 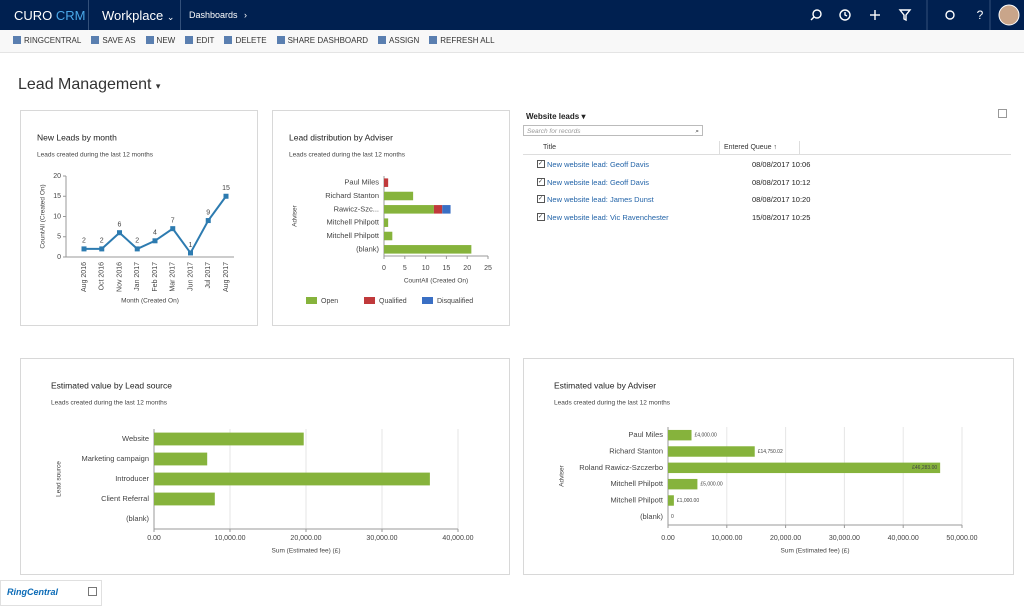 What do you see at coordinates (125, 498) in the screenshot?
I see `y-tick-label: Client Referral` at bounding box center [125, 498].